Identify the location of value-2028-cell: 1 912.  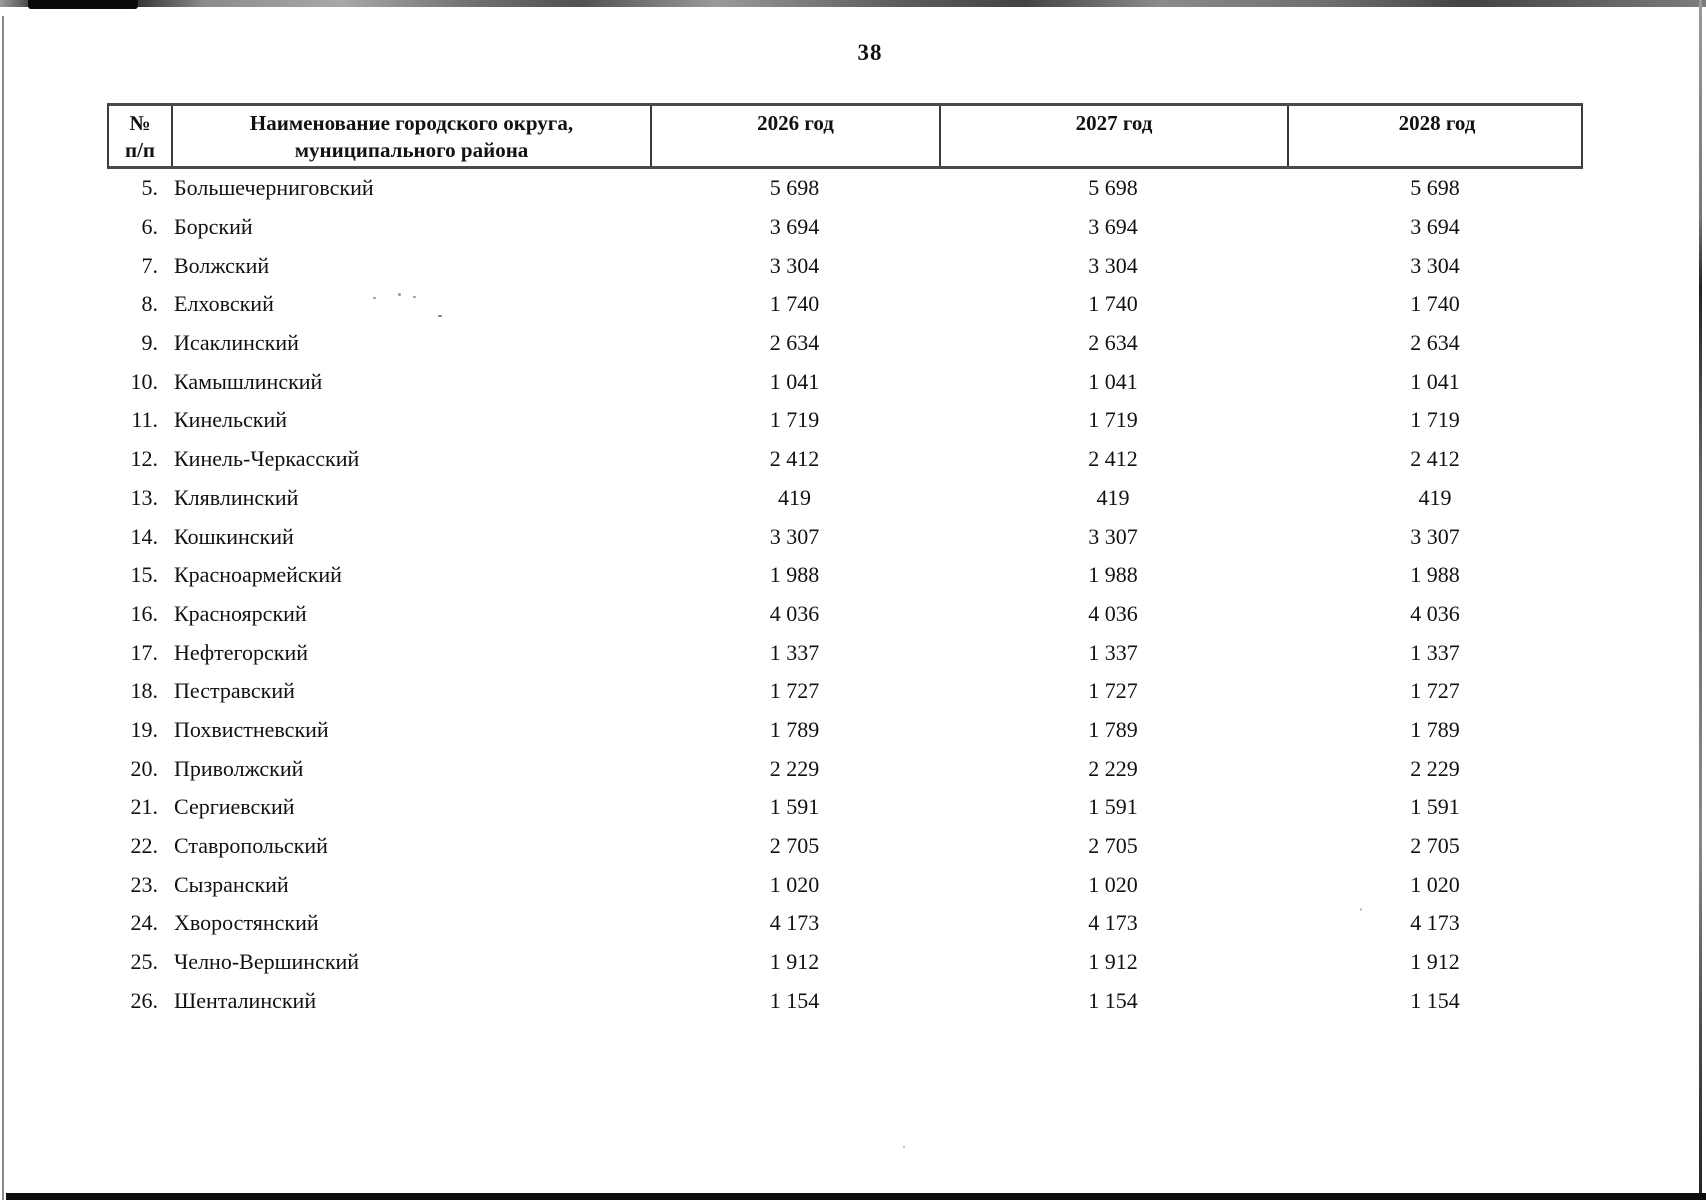
(1435, 962).